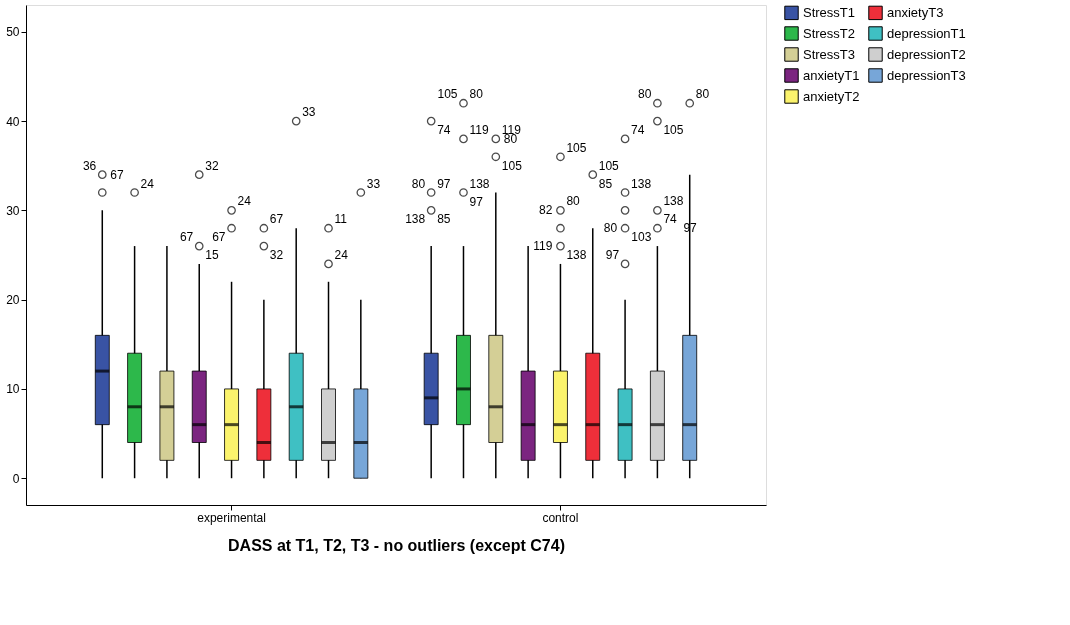 The image size is (1070, 625). I want to click on y-tick-label: 40, so click(13, 121).